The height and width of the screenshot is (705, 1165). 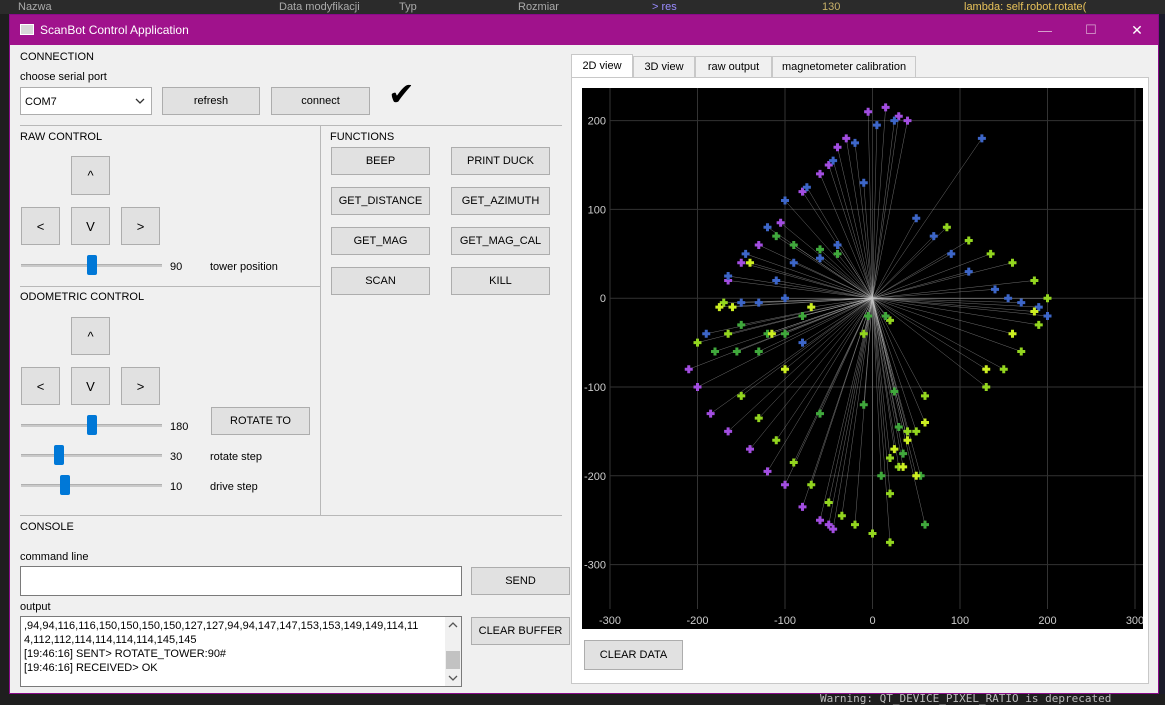 What do you see at coordinates (91, 455) in the screenshot?
I see `rotate-step-slider` at bounding box center [91, 455].